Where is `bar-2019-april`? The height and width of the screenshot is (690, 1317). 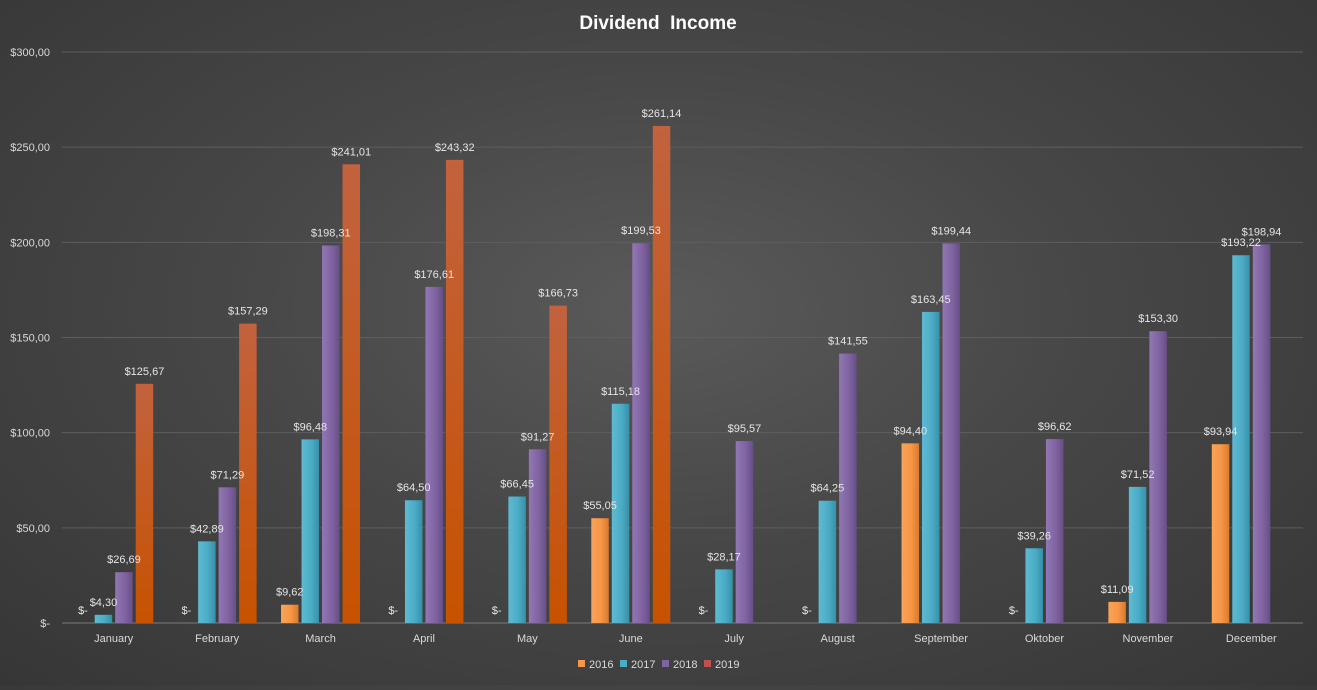
bar-2019-april is located at coordinates (454, 391).